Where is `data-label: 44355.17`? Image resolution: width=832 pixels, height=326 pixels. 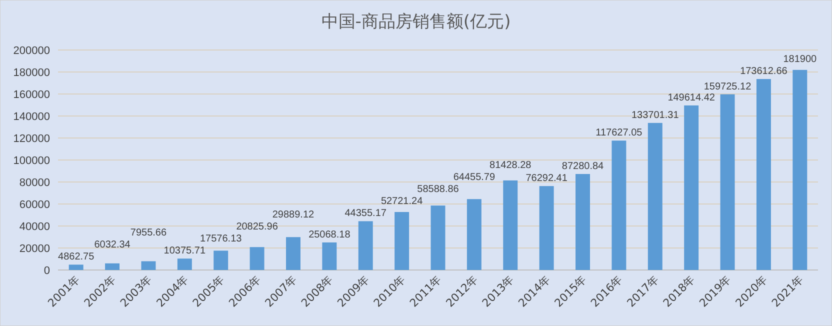
data-label: 44355.17 is located at coordinates (365, 214).